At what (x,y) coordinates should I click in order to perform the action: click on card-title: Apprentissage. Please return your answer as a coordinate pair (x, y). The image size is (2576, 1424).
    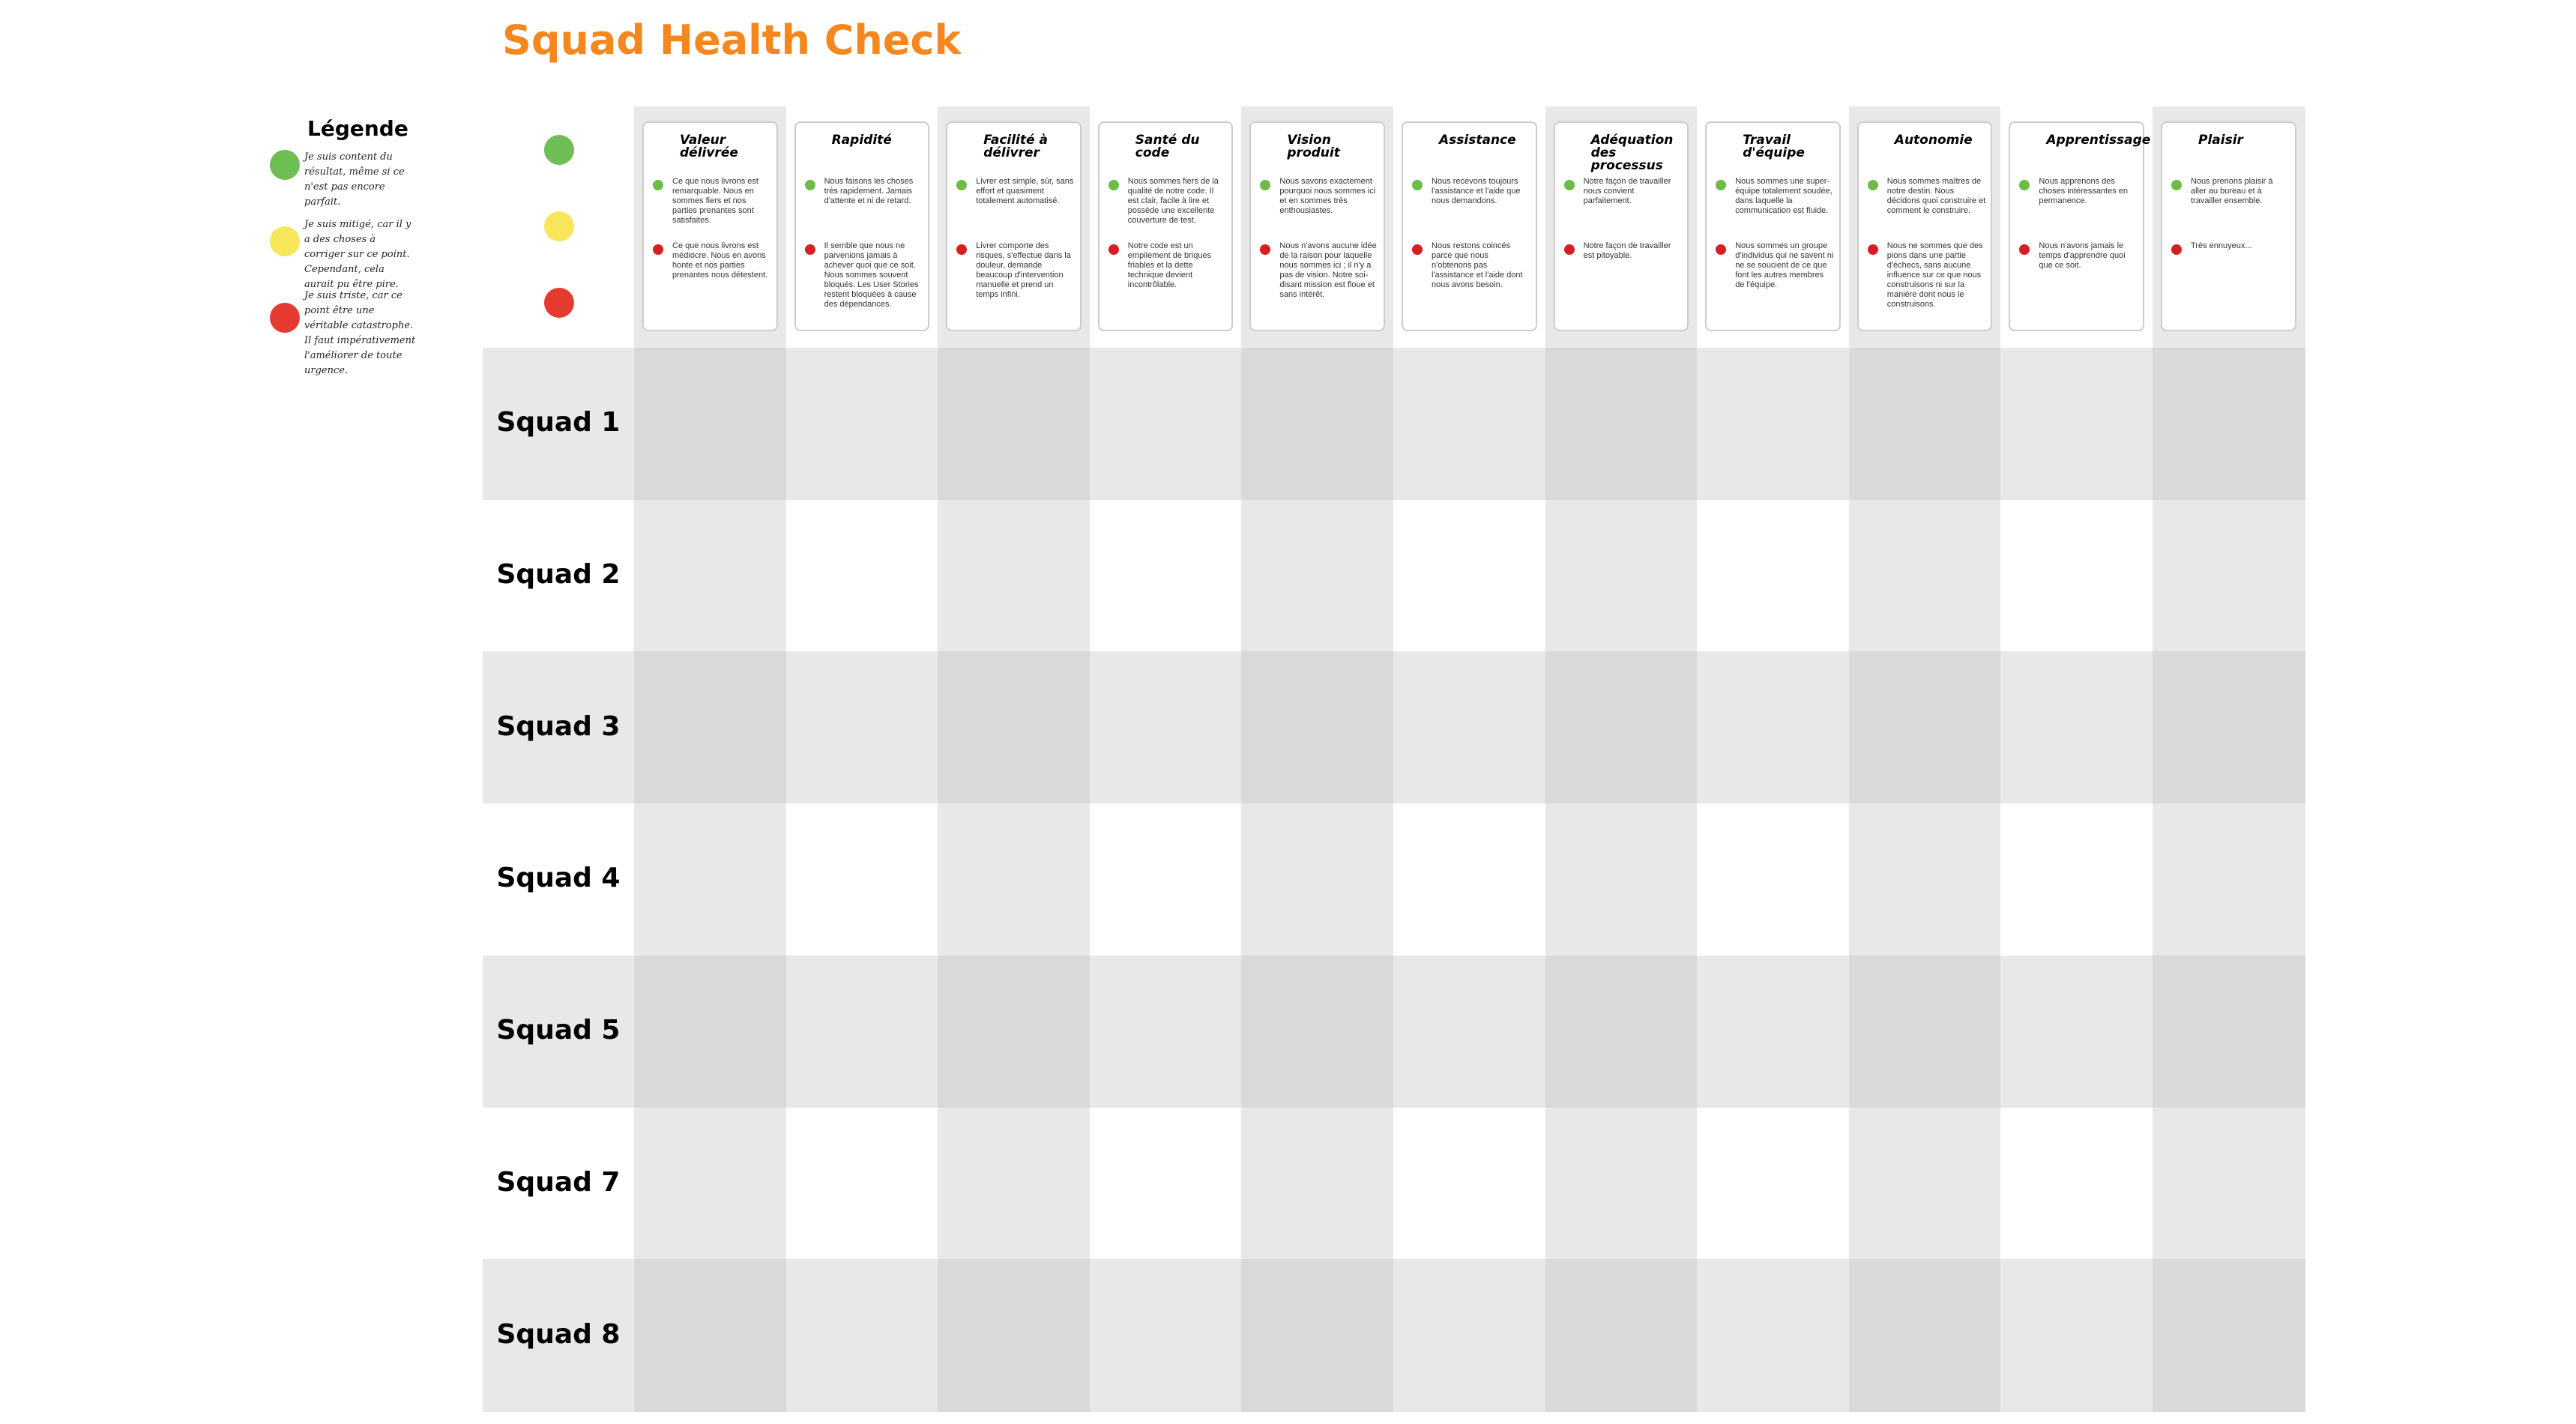
    Looking at the image, I should click on (2098, 140).